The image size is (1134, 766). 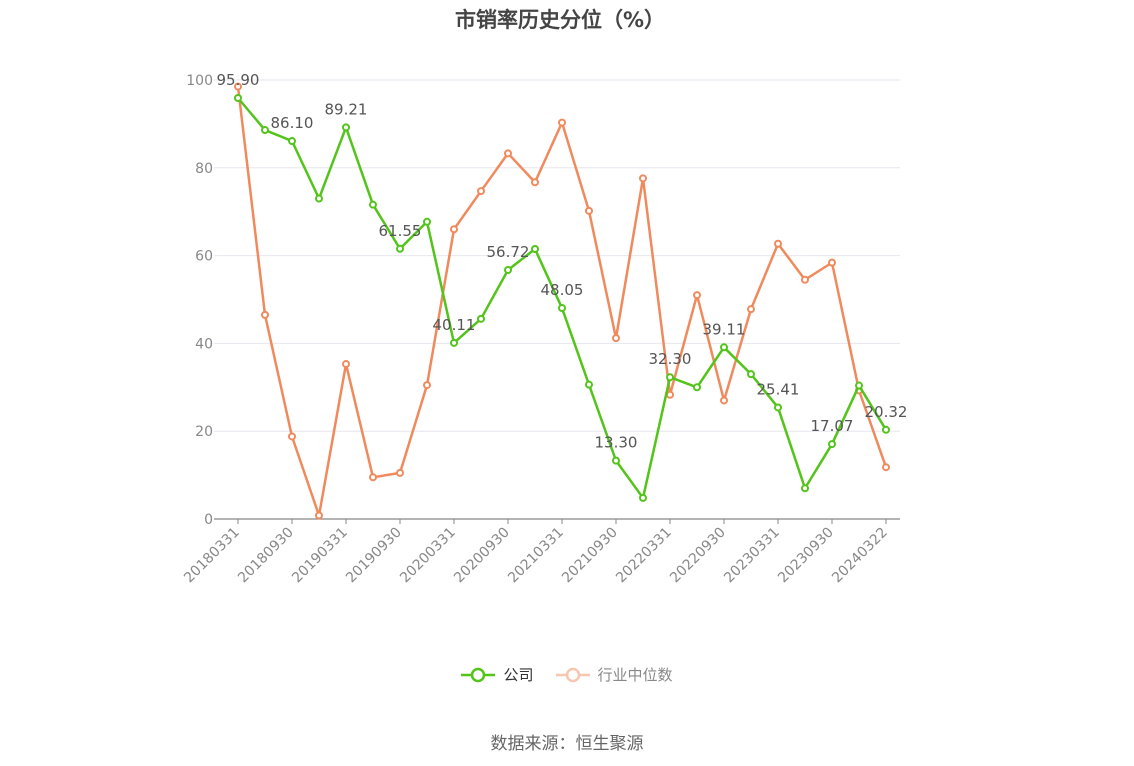 What do you see at coordinates (266, 556) in the screenshot?
I see `x-tick-label: 20180930` at bounding box center [266, 556].